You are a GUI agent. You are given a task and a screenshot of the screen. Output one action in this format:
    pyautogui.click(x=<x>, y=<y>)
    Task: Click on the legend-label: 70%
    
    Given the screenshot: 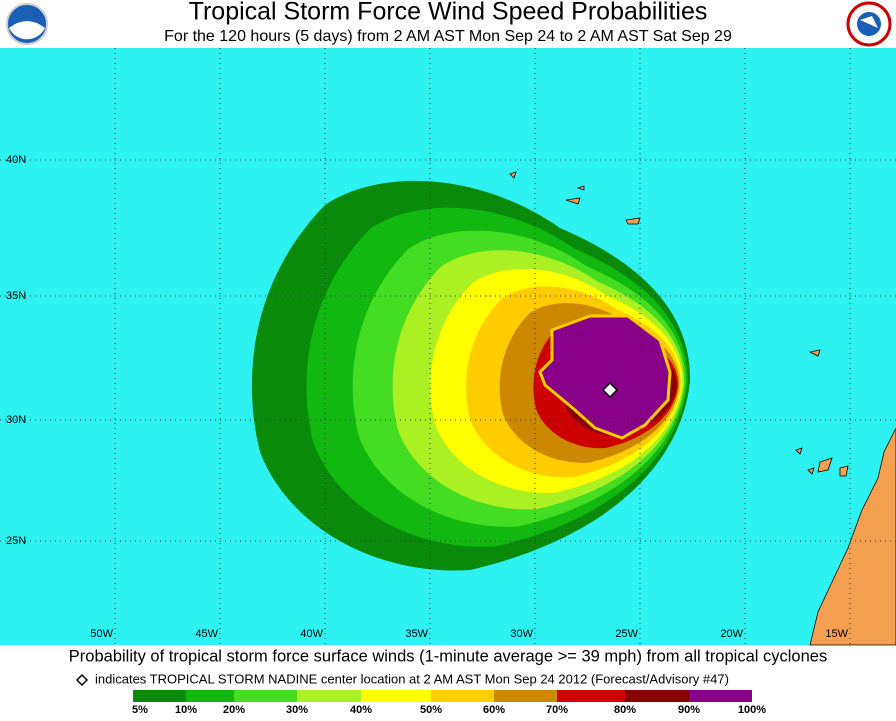 What is the action you would take?
    pyautogui.click(x=557, y=710)
    